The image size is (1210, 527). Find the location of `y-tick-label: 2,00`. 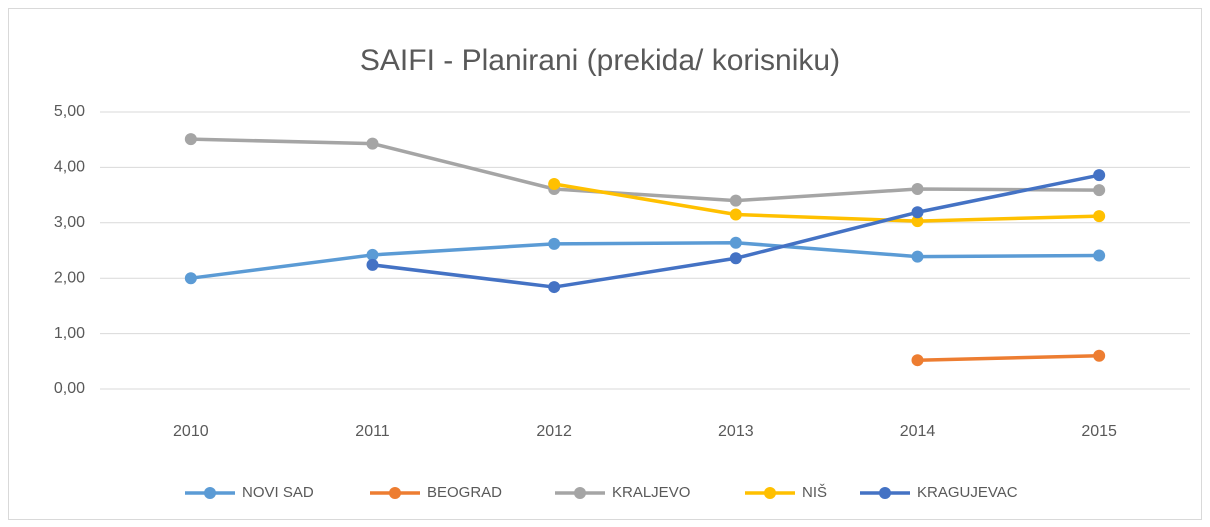

y-tick-label: 2,00 is located at coordinates (69, 277).